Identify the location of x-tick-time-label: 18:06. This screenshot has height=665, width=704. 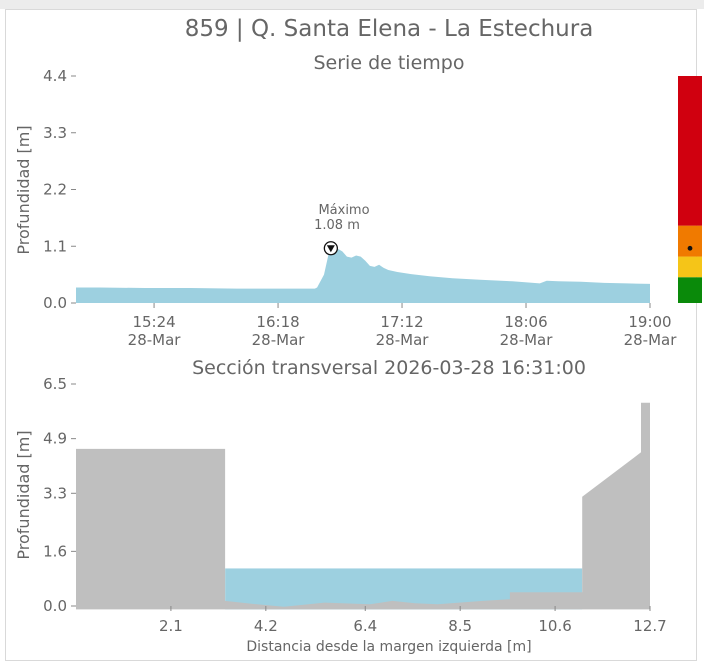
(525, 322).